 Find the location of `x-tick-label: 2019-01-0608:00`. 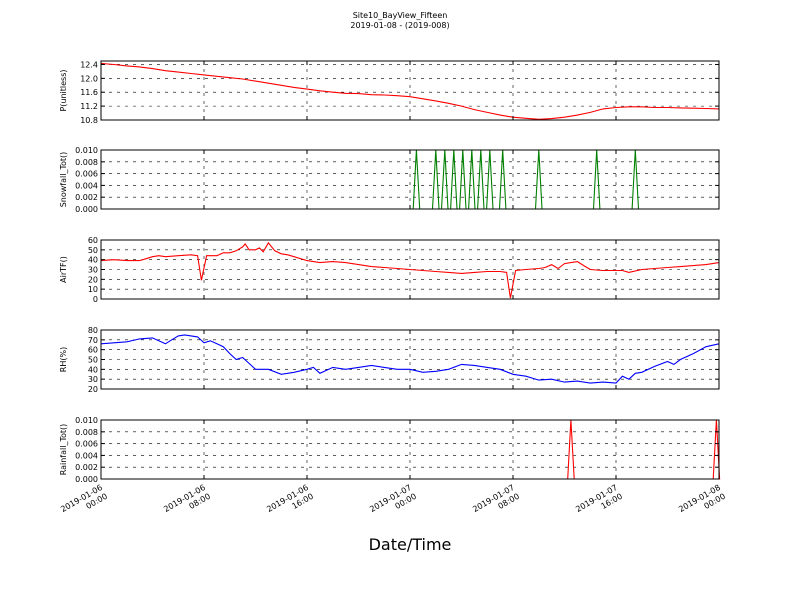

x-tick-label: 2019-01-0608:00 is located at coordinates (187, 503).